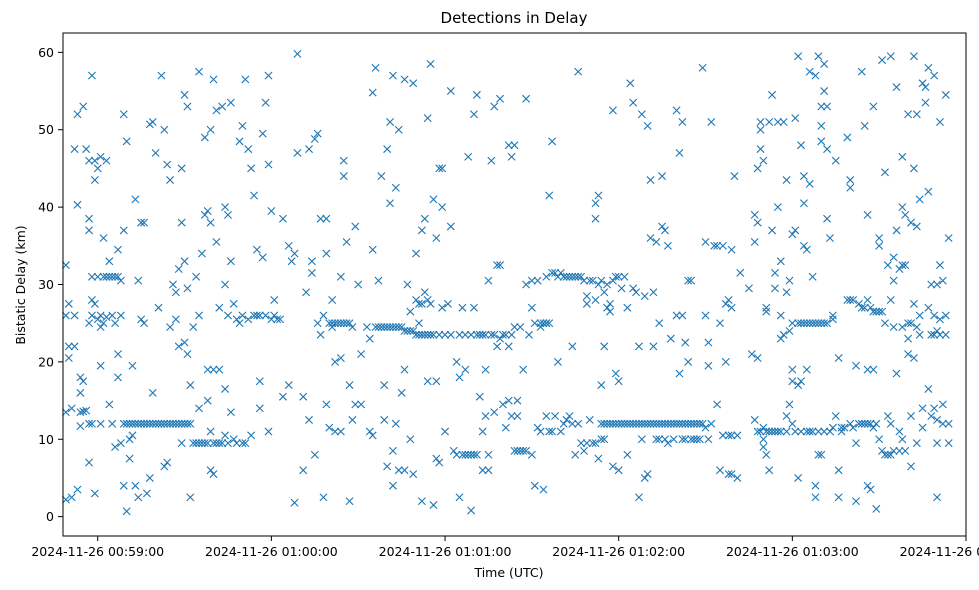  I want to click on y-tick-label: 20, so click(46, 361).